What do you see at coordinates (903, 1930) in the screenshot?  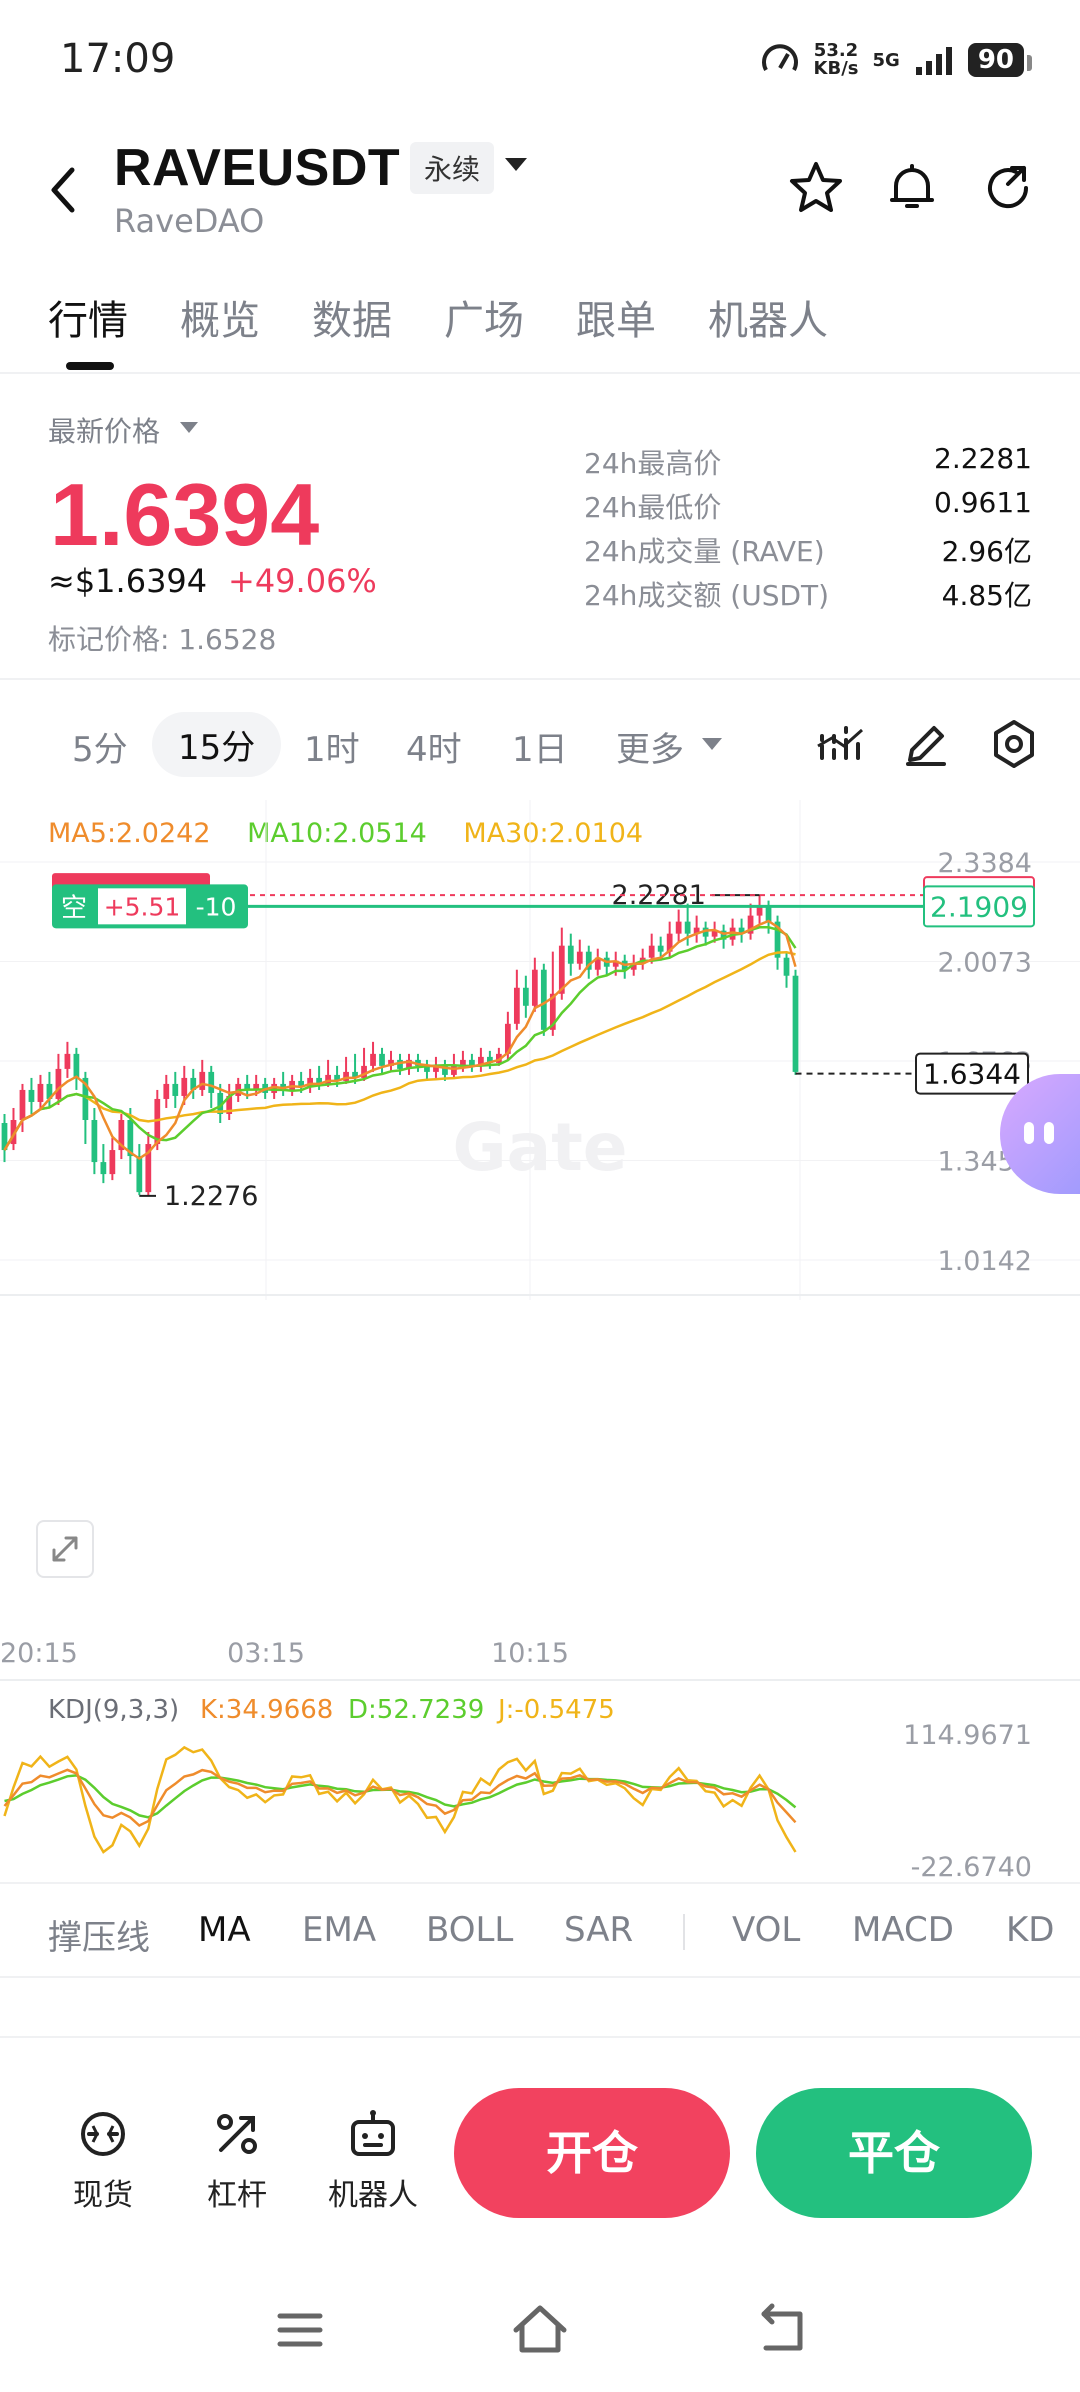 I see `ind-macd: MACD` at bounding box center [903, 1930].